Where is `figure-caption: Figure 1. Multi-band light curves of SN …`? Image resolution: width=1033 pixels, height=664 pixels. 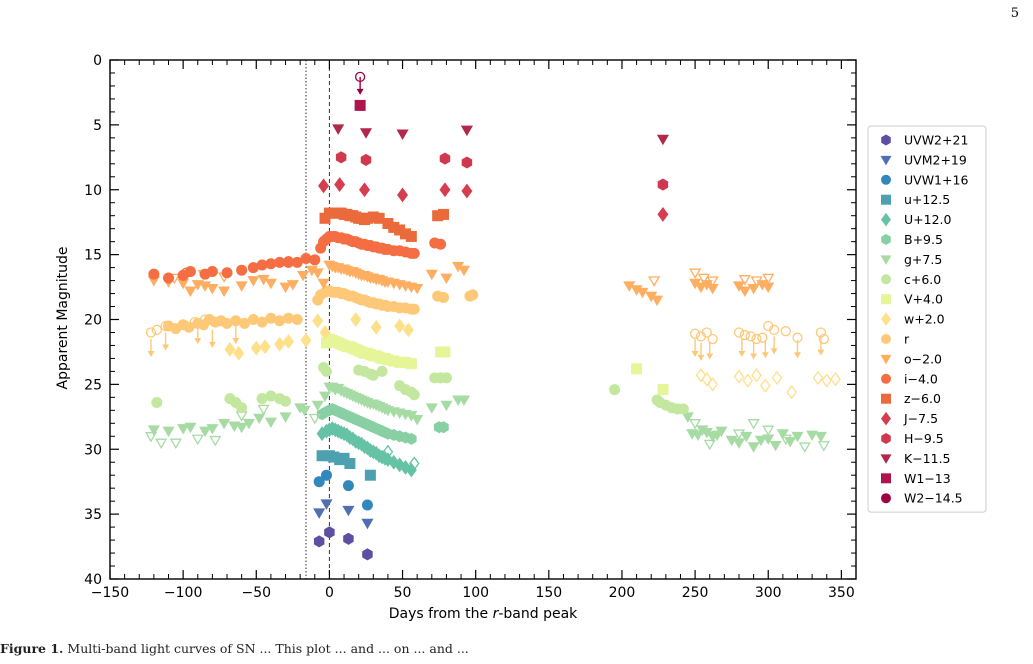 figure-caption: Figure 1. Multi-band light curves of SN … is located at coordinates (516, 648).